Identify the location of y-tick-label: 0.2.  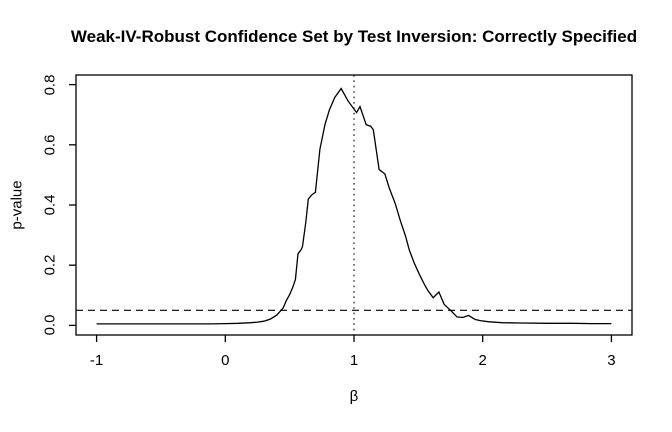
(50, 265).